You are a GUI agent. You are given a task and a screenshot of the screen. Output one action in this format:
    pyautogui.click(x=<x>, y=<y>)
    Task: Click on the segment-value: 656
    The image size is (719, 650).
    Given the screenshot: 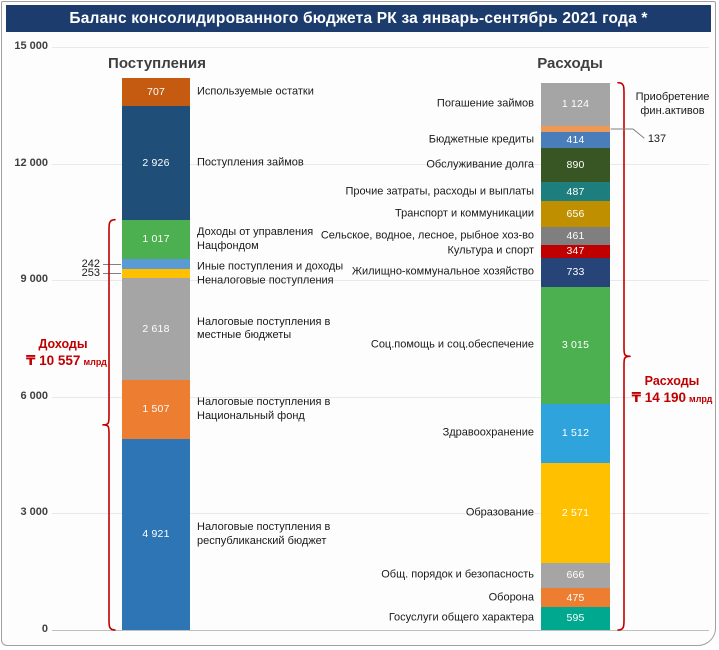 What is the action you would take?
    pyautogui.click(x=575, y=214)
    